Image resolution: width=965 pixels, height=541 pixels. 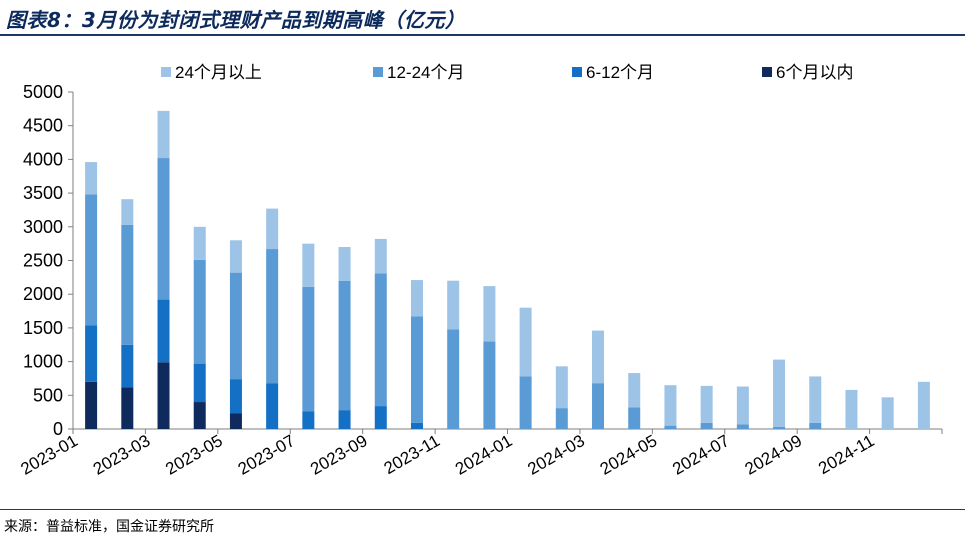 What do you see at coordinates (425, 72) in the screenshot?
I see `legend-label: 12-24个月` at bounding box center [425, 72].